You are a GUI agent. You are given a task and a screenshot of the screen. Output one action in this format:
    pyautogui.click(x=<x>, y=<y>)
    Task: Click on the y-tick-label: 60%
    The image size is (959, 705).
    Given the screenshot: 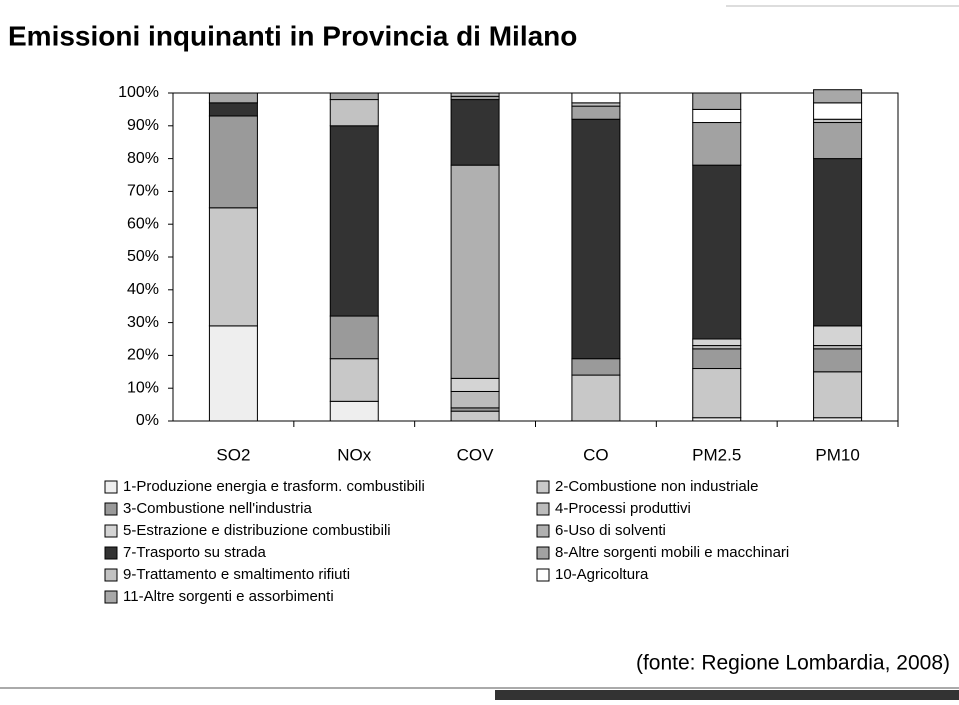 What is the action you would take?
    pyautogui.click(x=143, y=223)
    